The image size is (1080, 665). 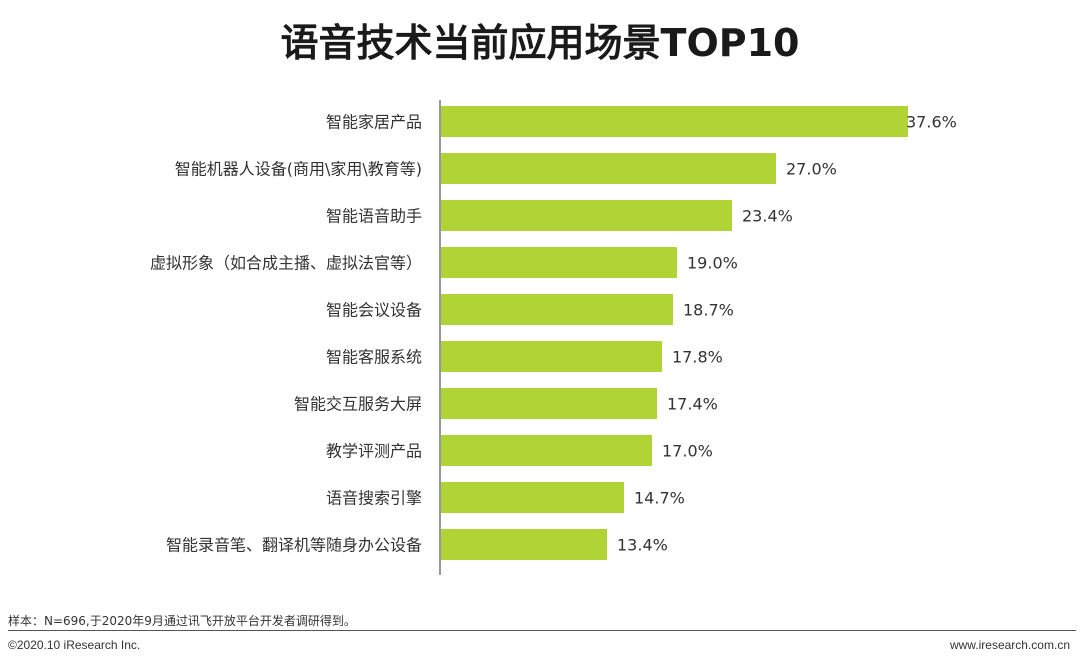 What do you see at coordinates (642, 545) in the screenshot?
I see `value-label: 13.4%` at bounding box center [642, 545].